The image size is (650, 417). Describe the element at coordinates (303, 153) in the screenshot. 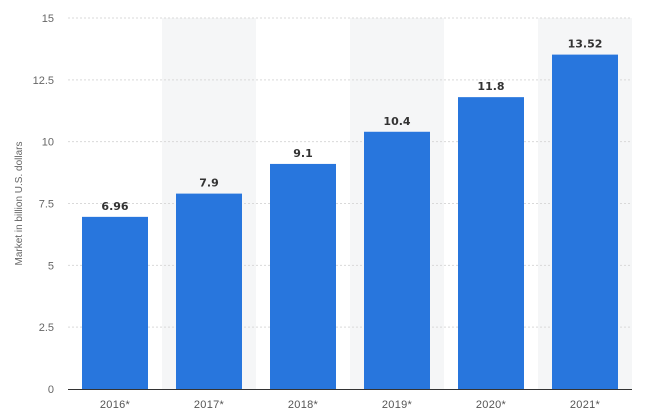

I see `value-label: 9.1` at that location.